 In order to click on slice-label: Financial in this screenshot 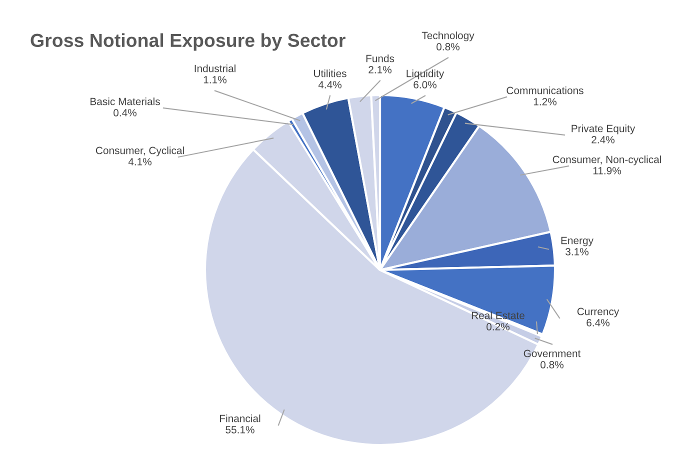, I will do `click(240, 418)`.